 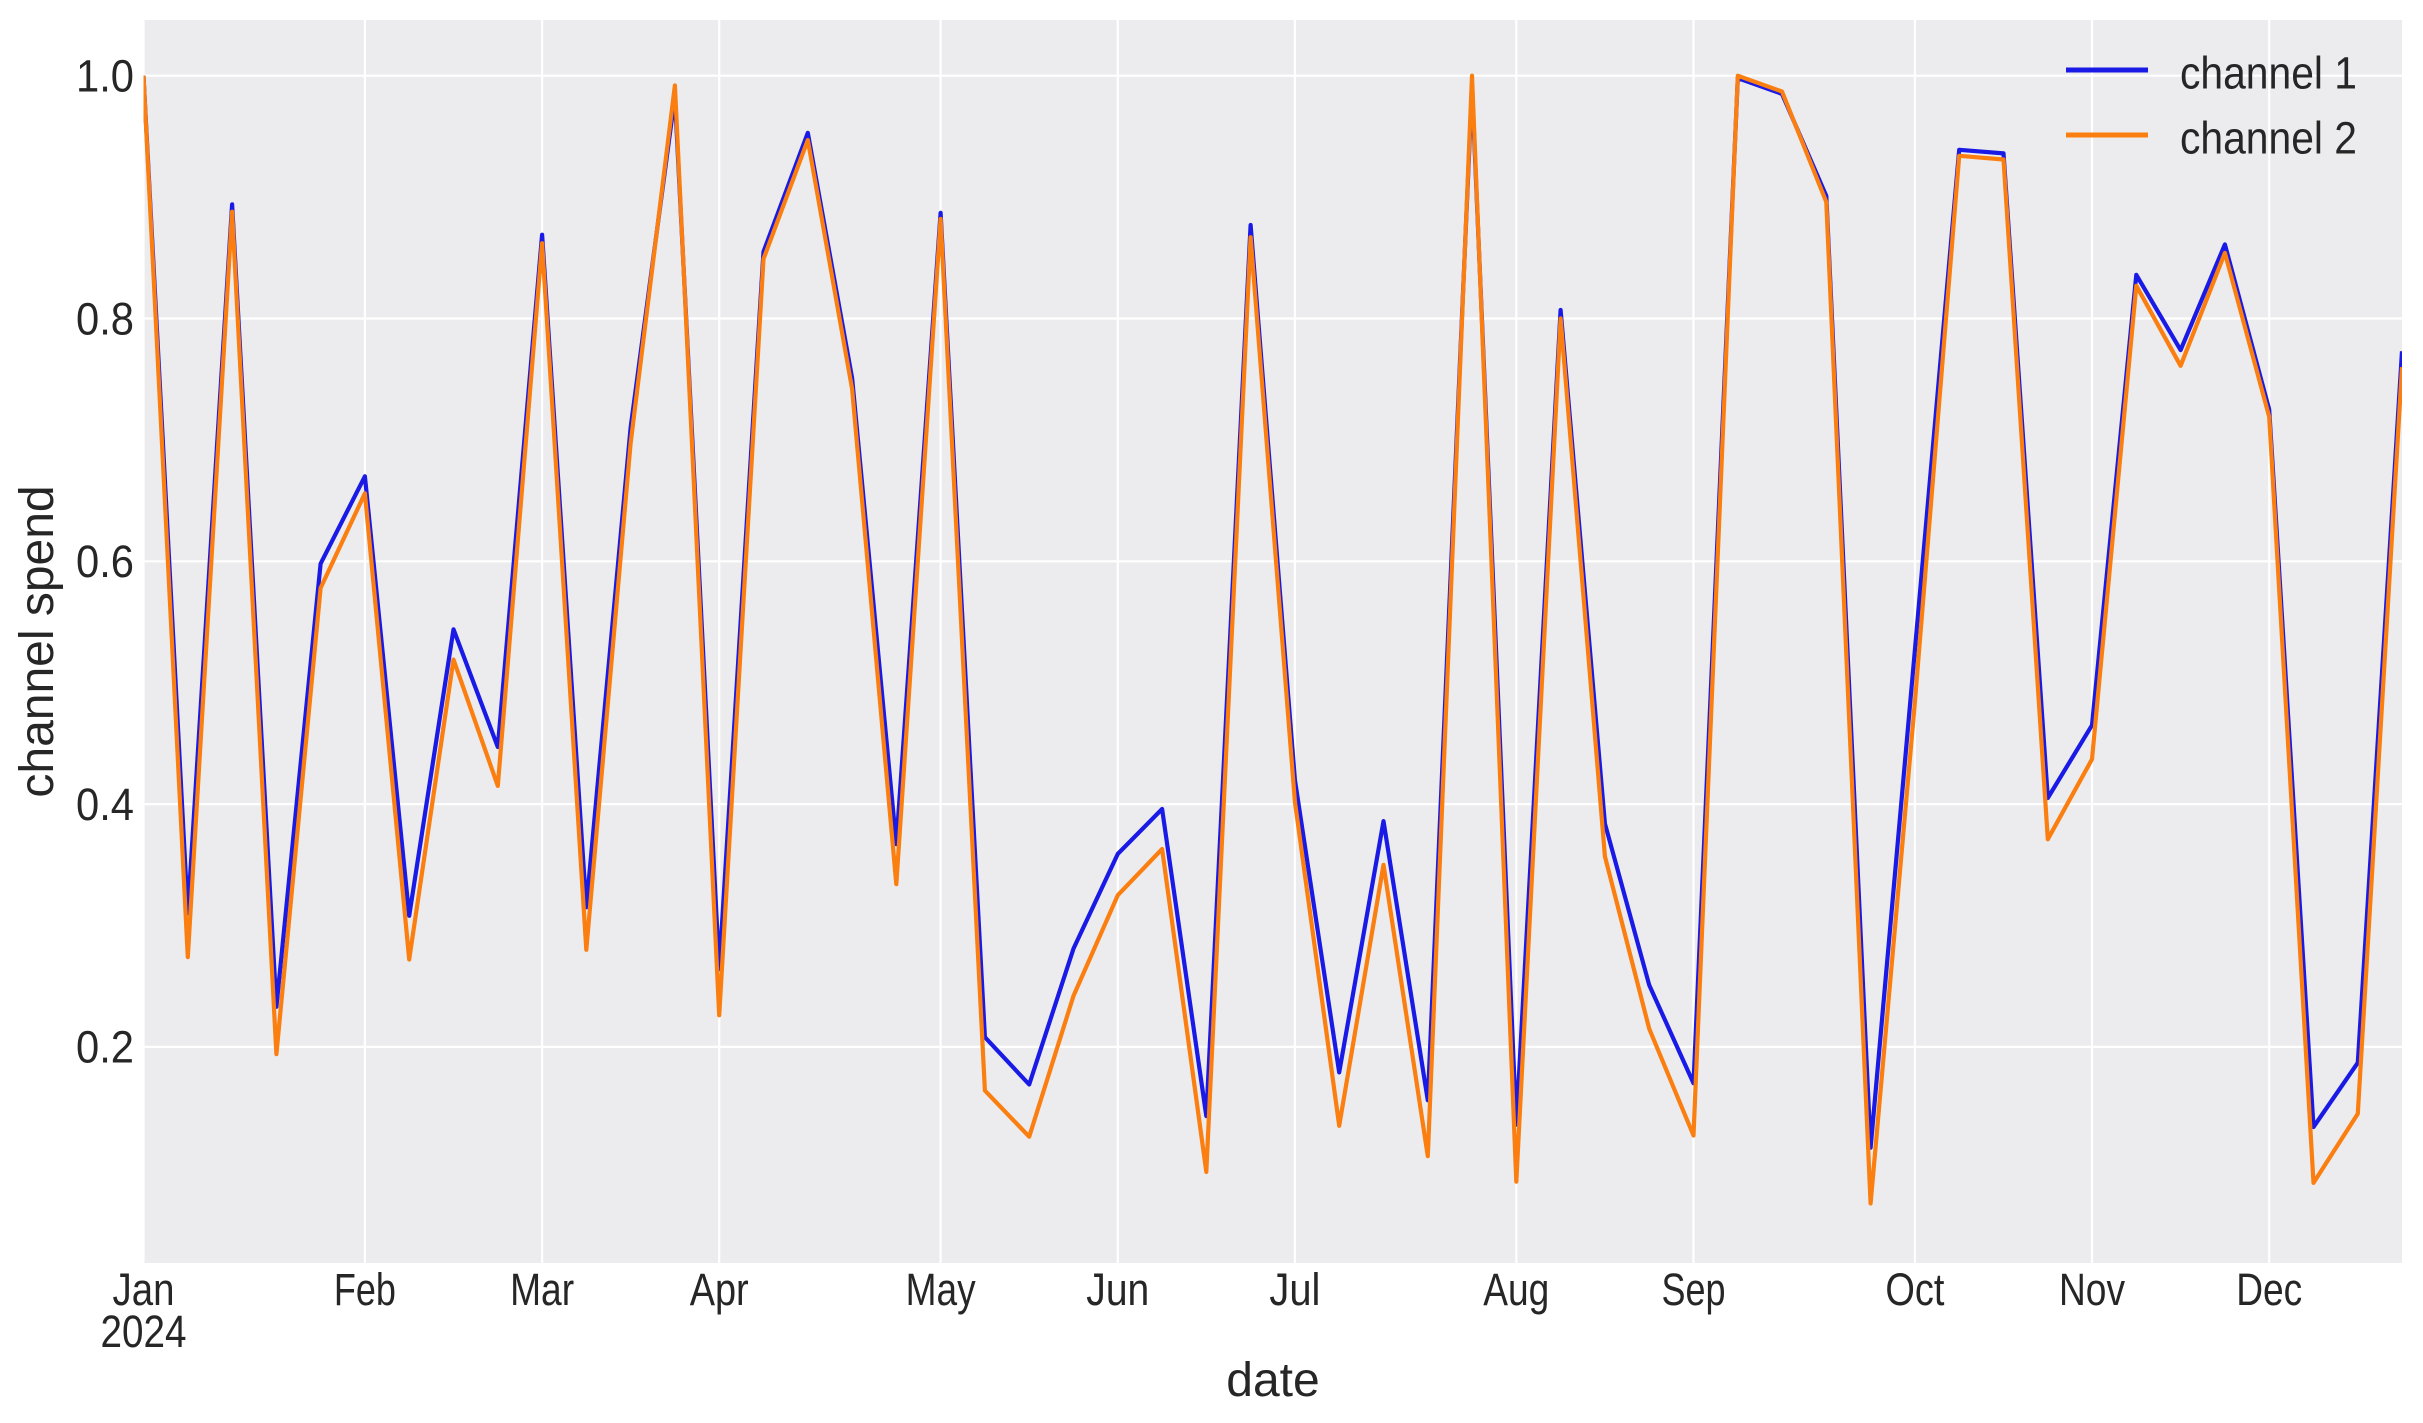 I want to click on svg-text: Feb, so click(x=365, y=1289).